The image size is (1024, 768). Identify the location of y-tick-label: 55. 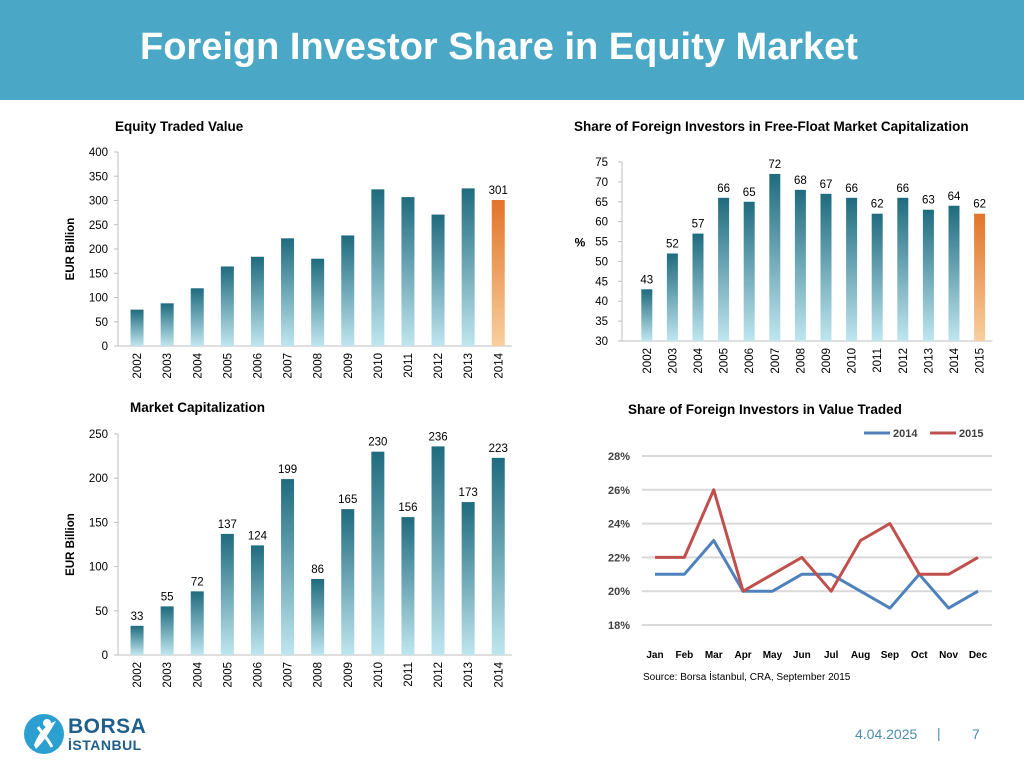
(601, 243).